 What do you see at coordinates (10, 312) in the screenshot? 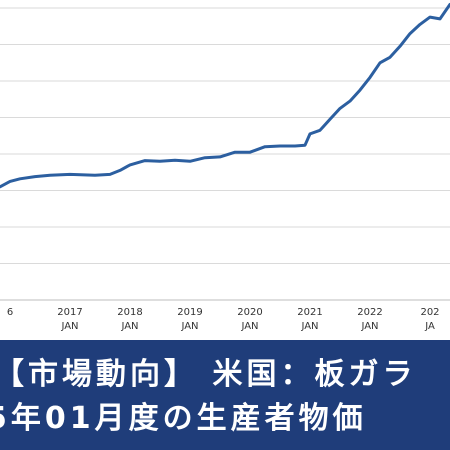
I see `x-tick-label-year: 6` at bounding box center [10, 312].